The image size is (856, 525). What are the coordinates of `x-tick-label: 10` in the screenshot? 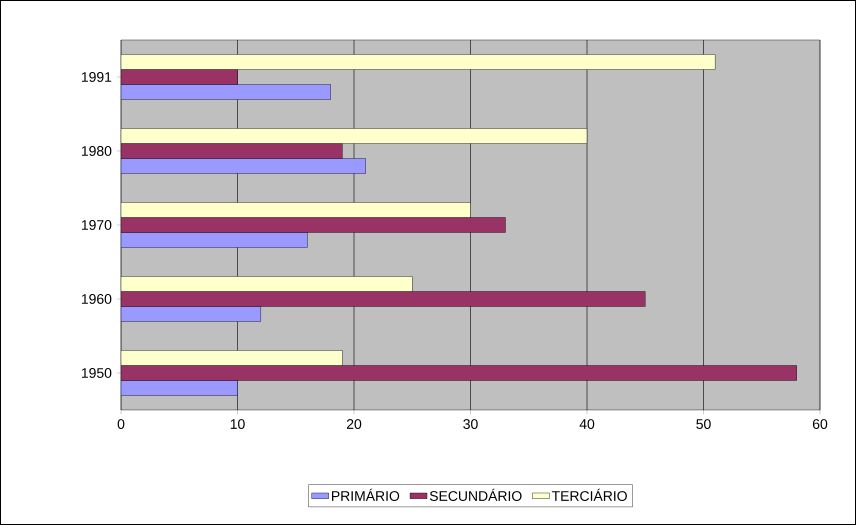 It's located at (237, 424).